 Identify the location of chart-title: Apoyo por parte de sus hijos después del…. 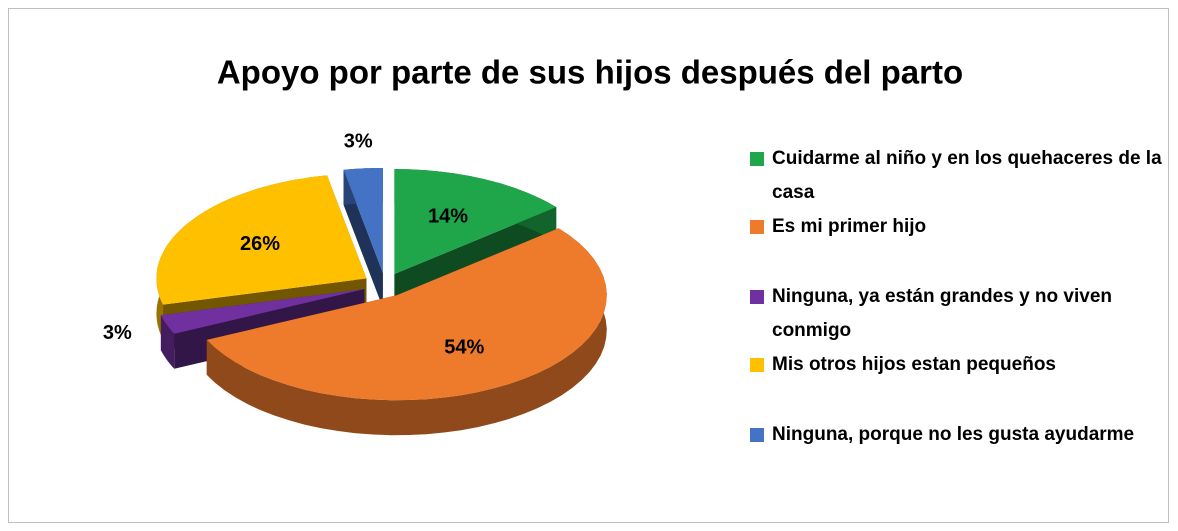
(590, 72).